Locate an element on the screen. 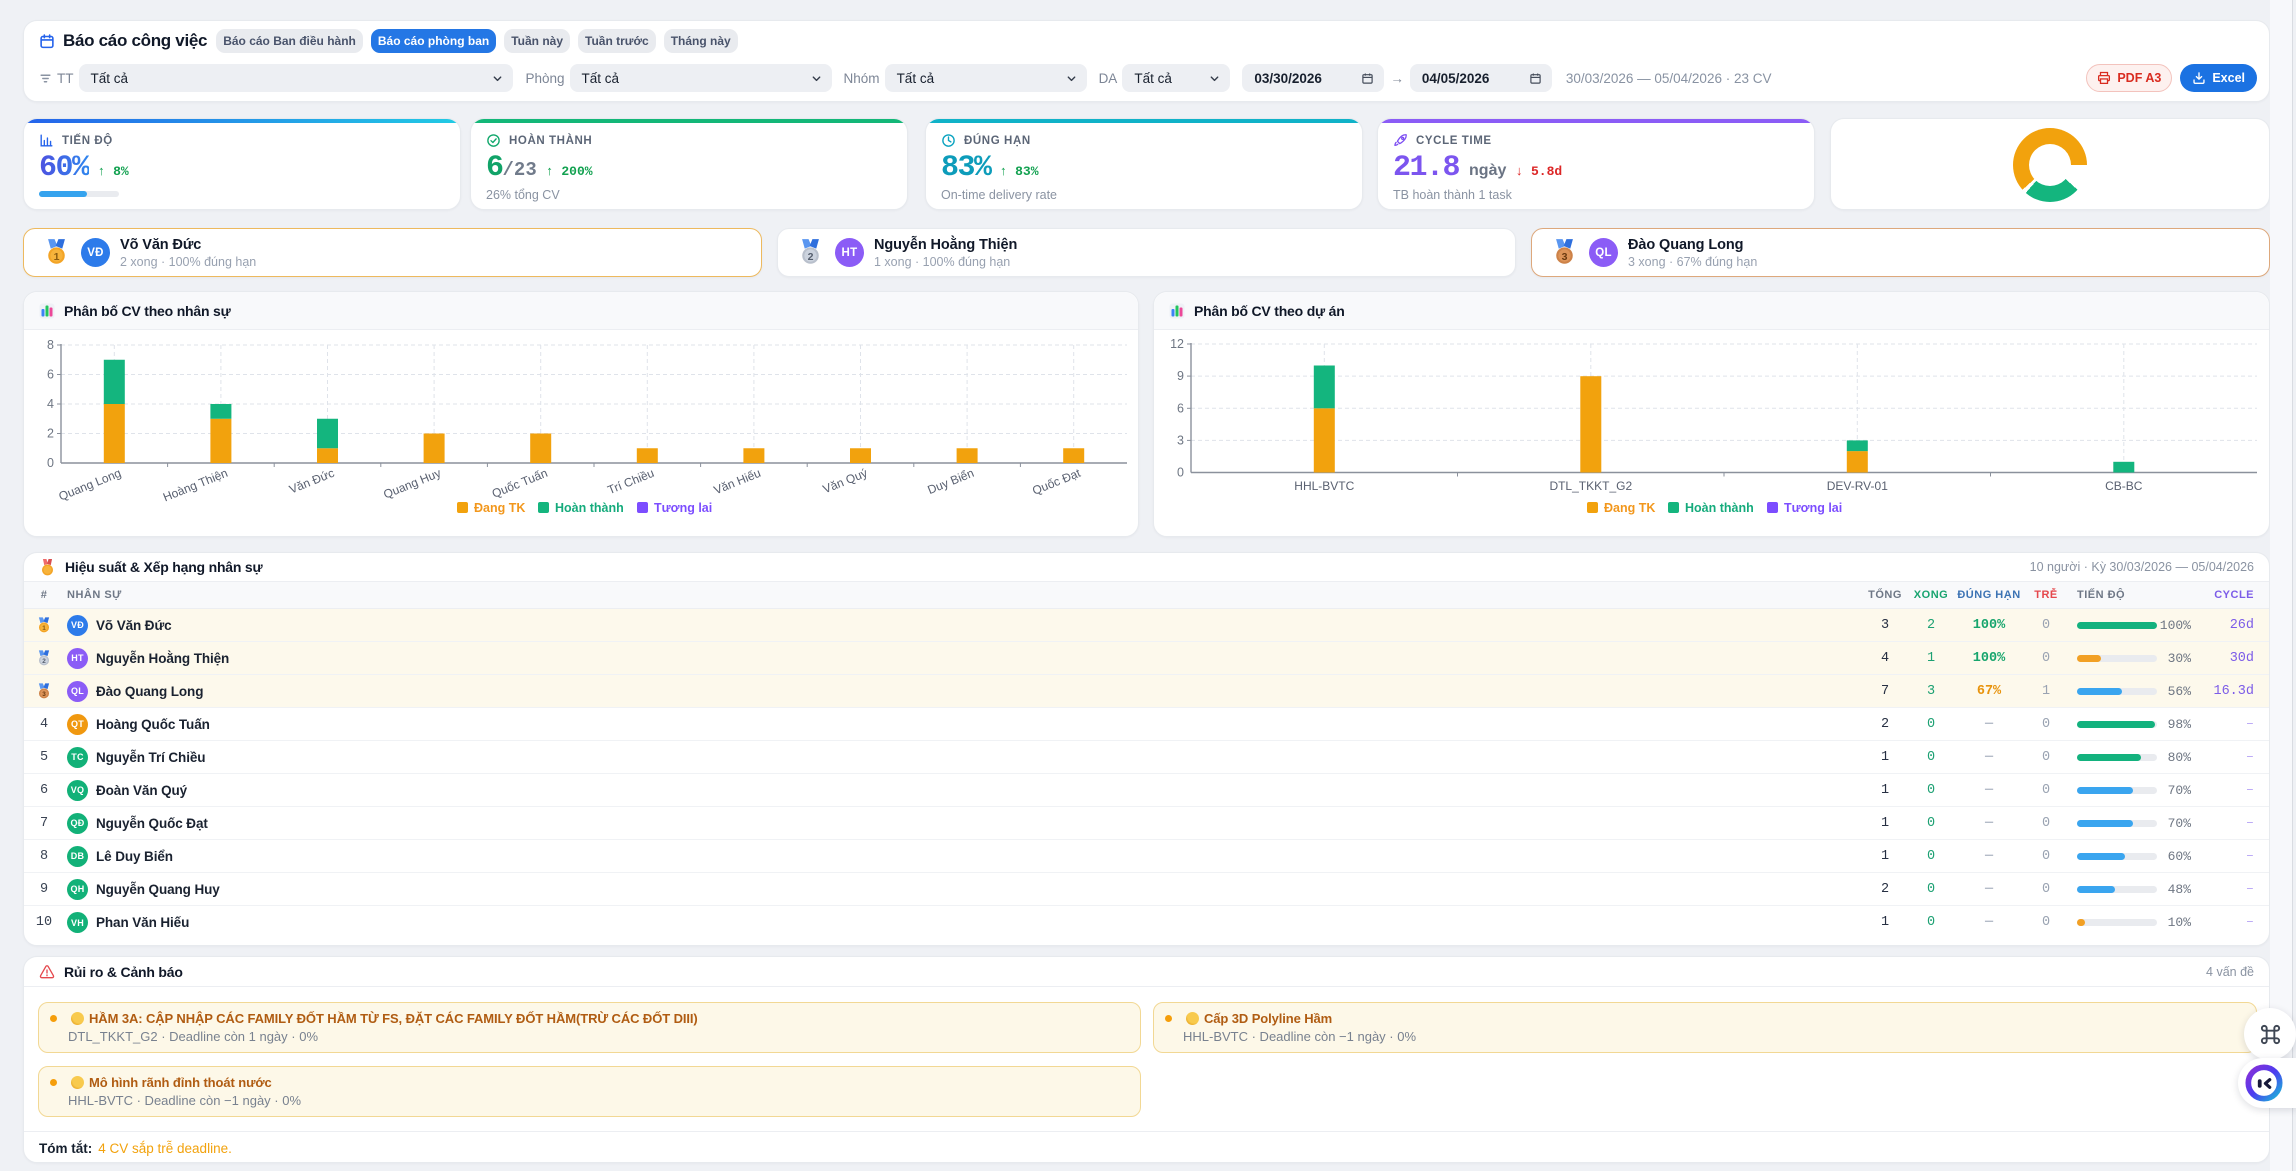  svg-text: 8 is located at coordinates (50, 345).